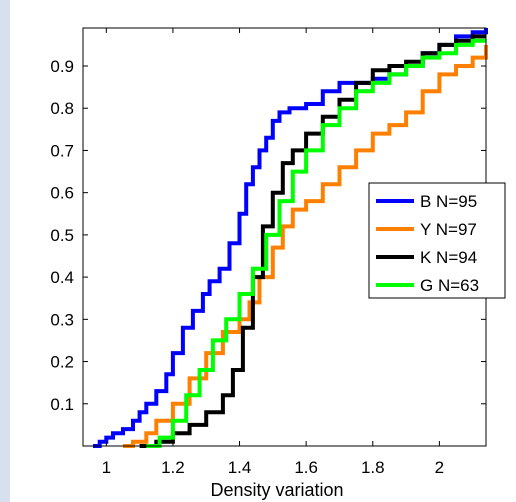 Image resolution: width=516 pixels, height=502 pixels. What do you see at coordinates (437, 240) in the screenshot?
I see `legend: B N=95 Y N=97 K N=94 G N=63` at bounding box center [437, 240].